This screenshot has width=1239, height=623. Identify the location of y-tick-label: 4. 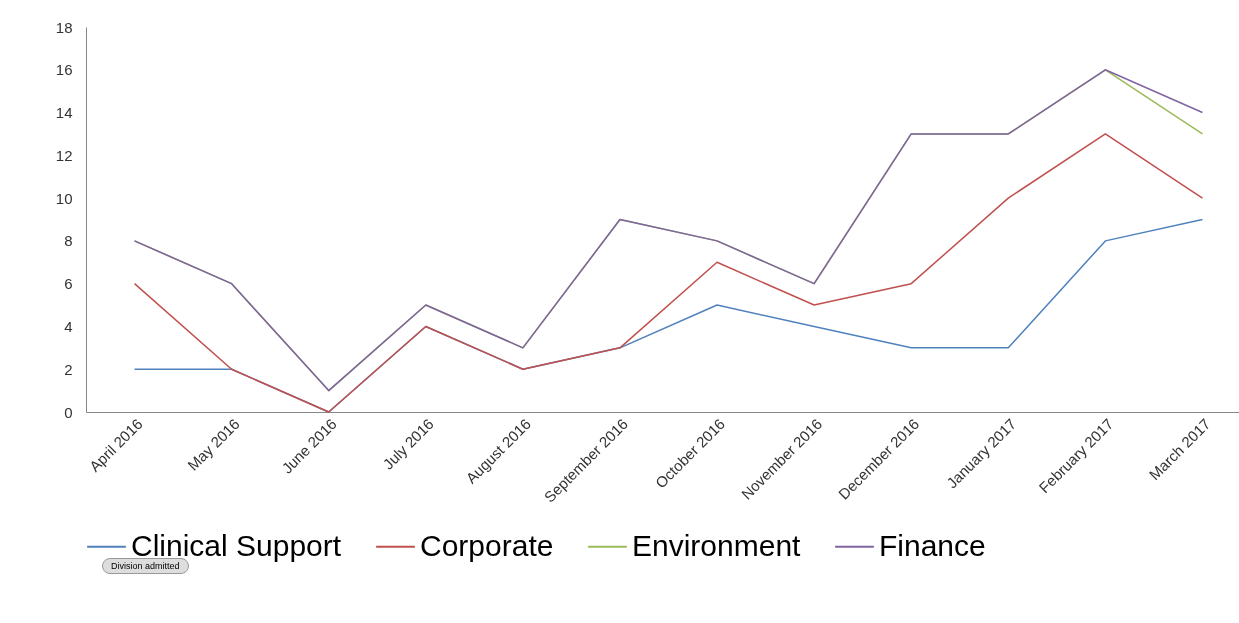
(68, 326).